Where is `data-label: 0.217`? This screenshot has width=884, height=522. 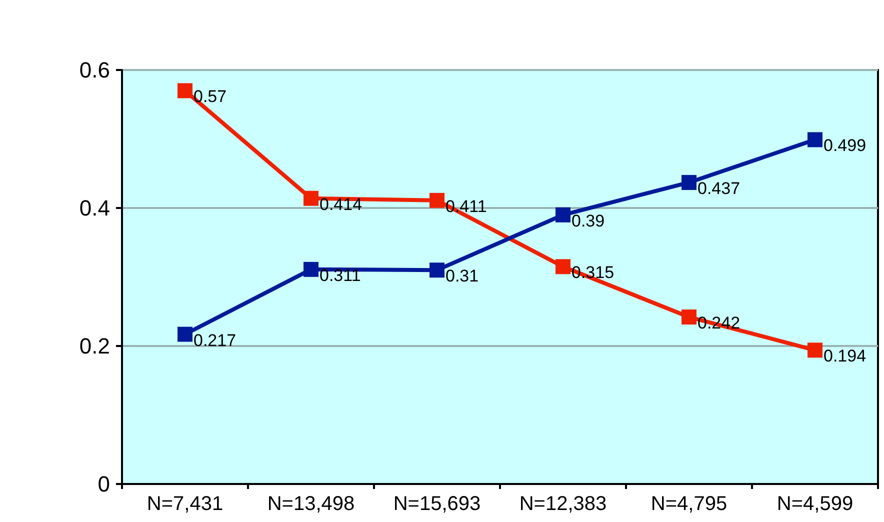 data-label: 0.217 is located at coordinates (215, 340).